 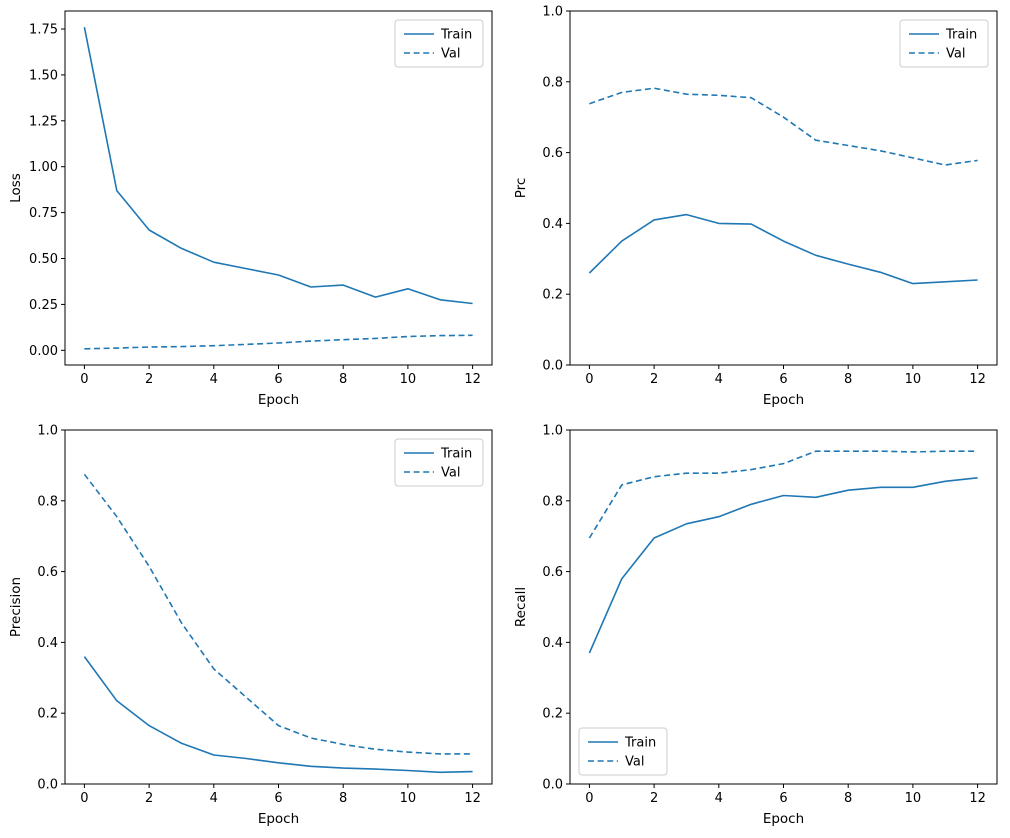 I want to click on y-axis-label: Recall, so click(x=521, y=607).